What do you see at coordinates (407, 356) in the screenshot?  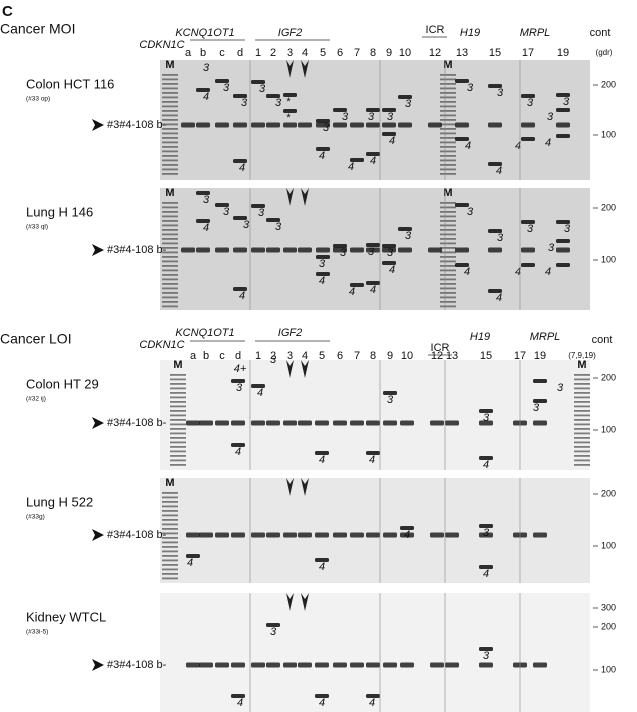 I see `lane-label: 10` at bounding box center [407, 356].